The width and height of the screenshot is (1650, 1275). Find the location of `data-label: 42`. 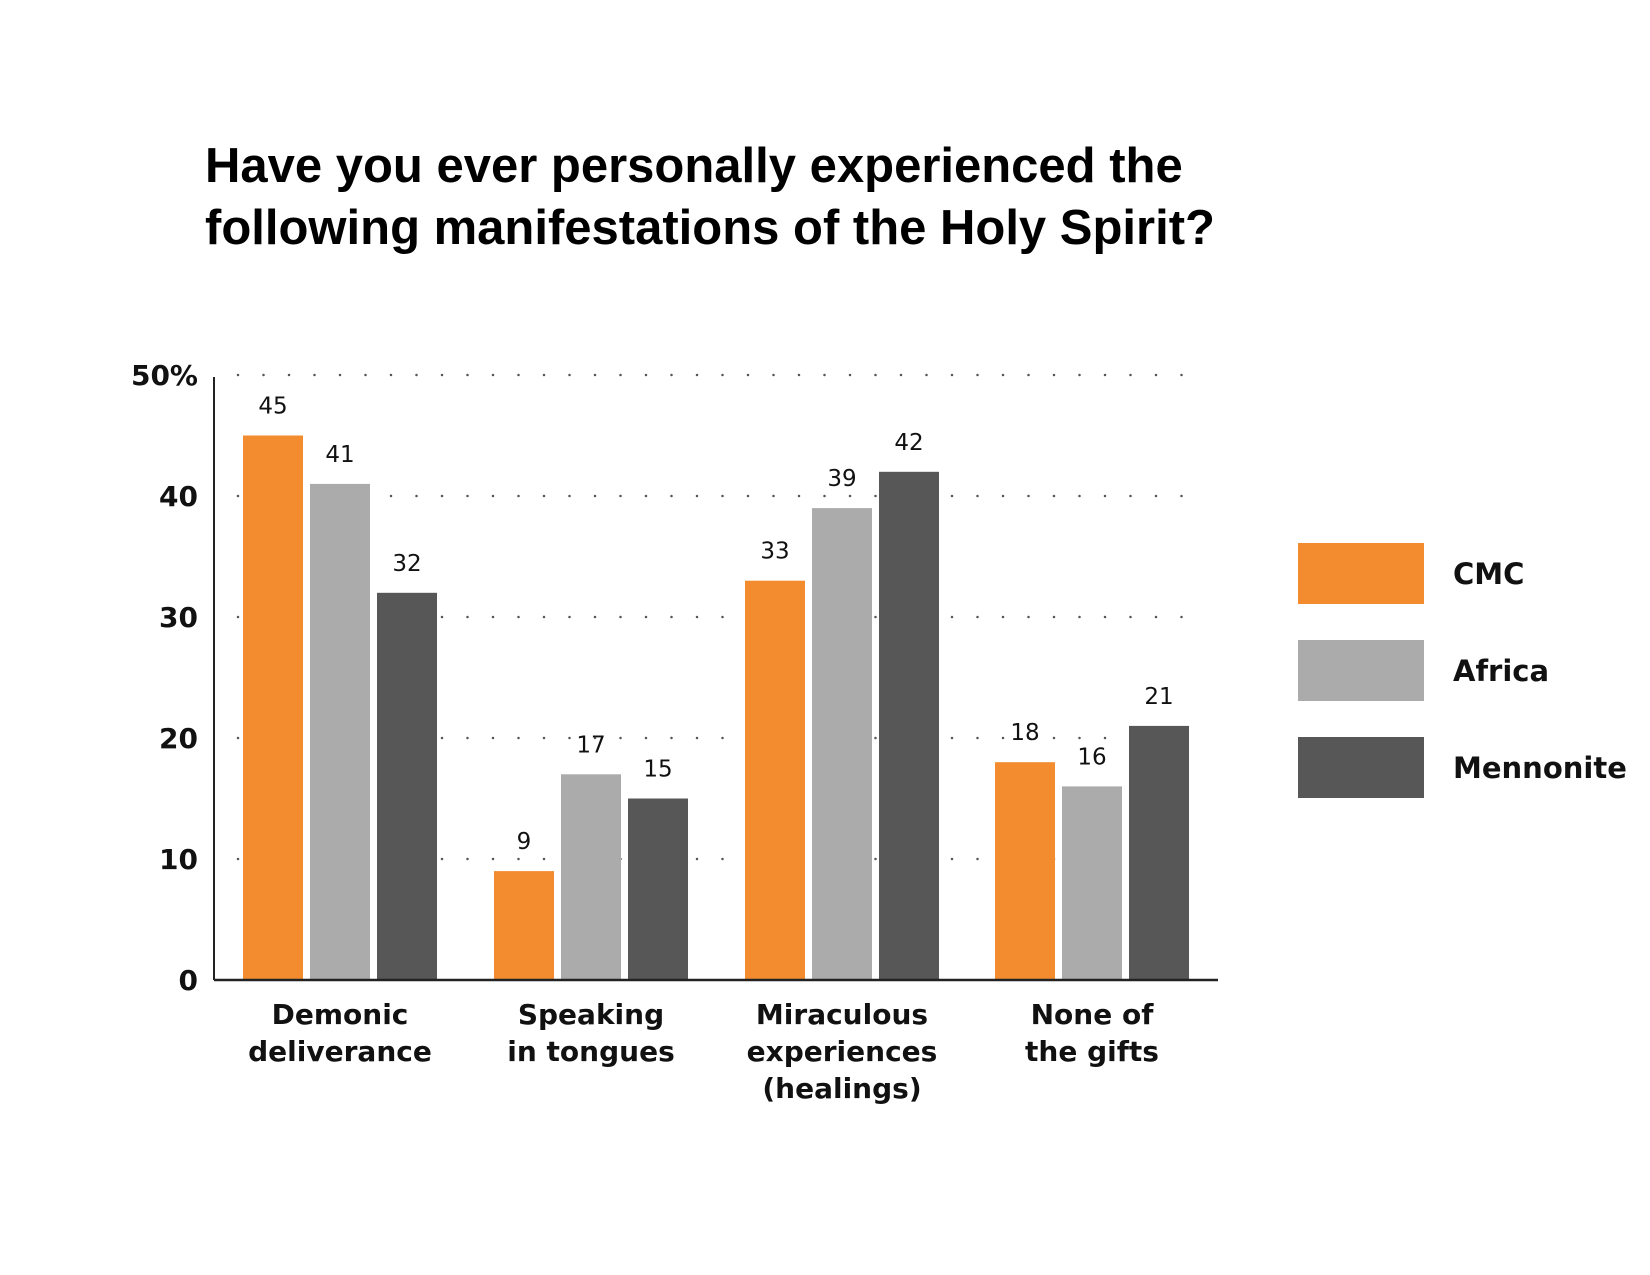

data-label: 42 is located at coordinates (908, 443).